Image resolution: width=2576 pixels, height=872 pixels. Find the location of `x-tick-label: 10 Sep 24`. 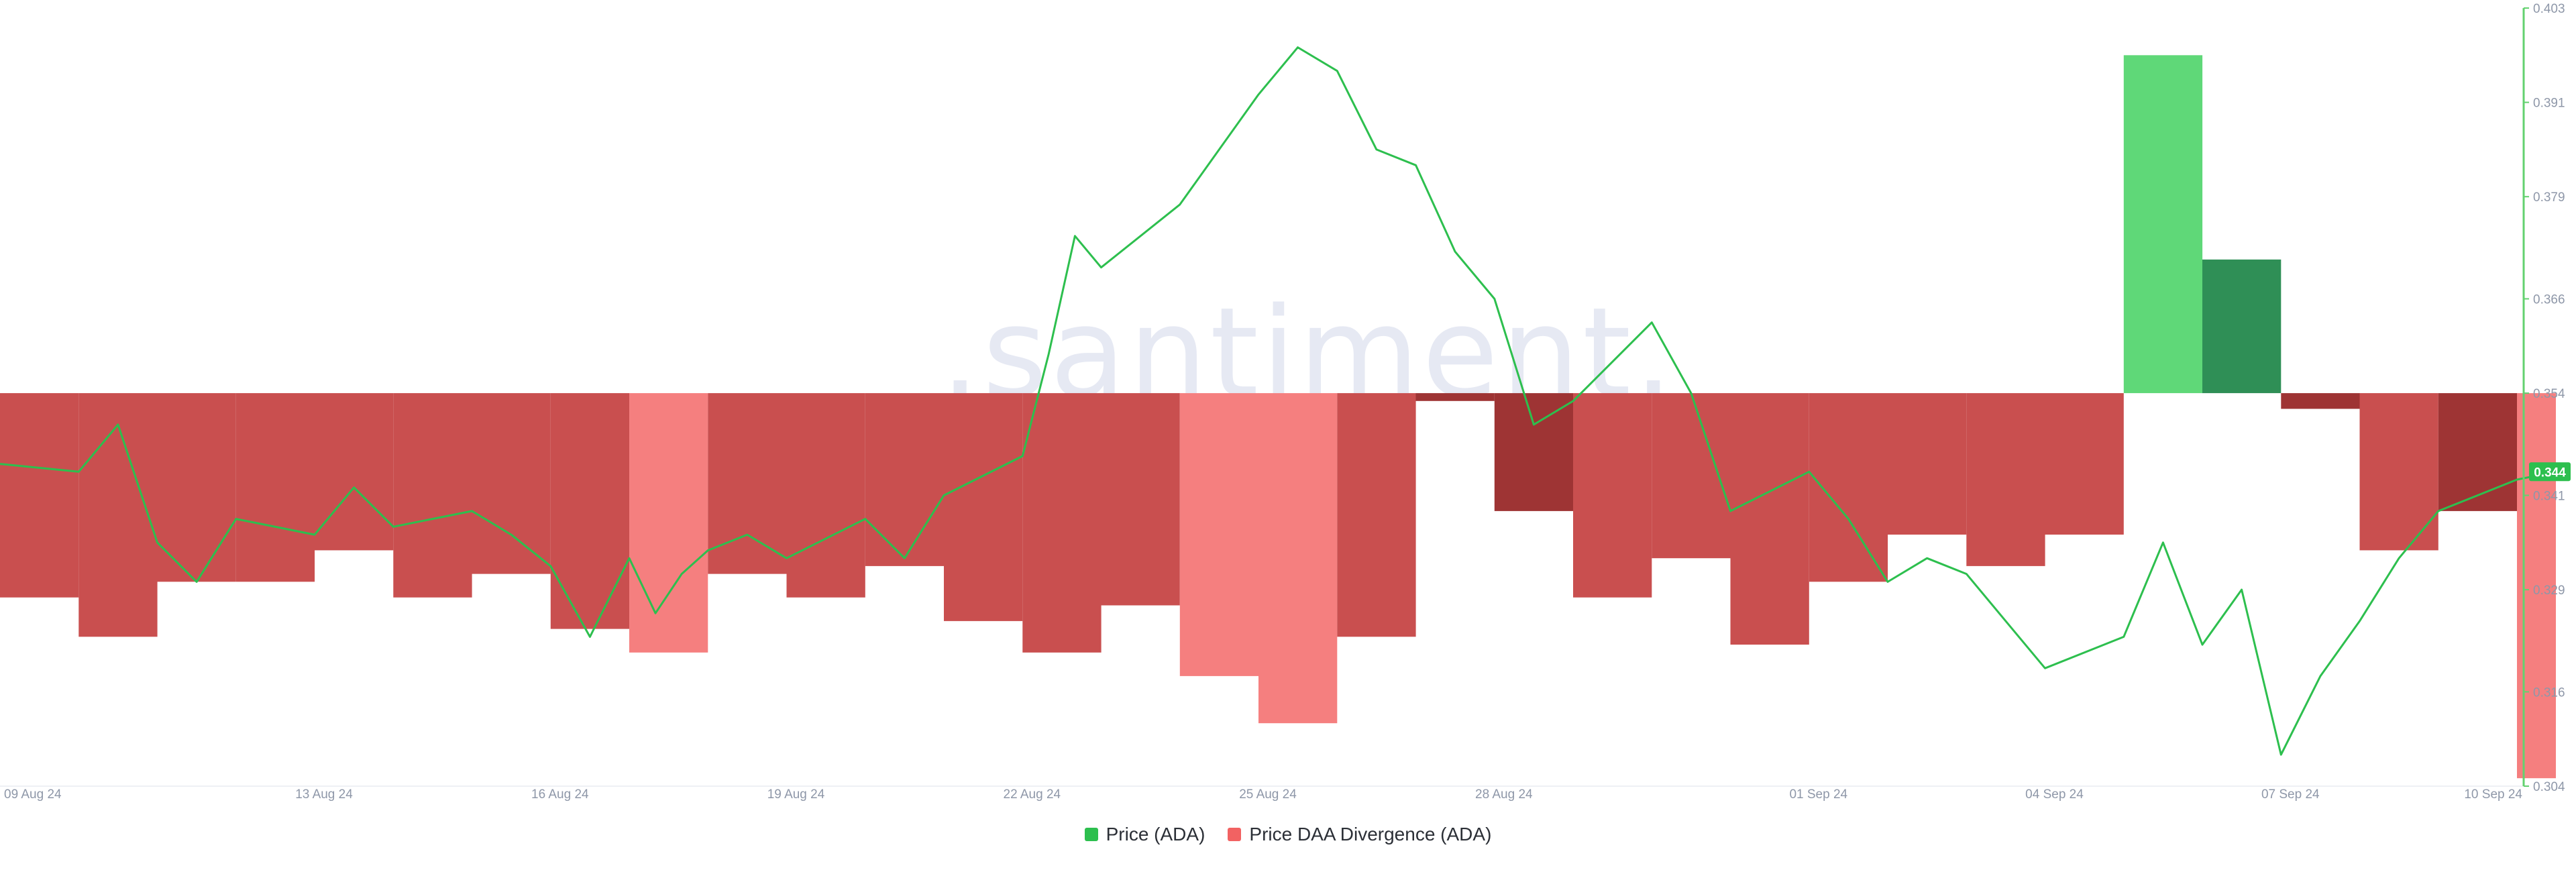

x-tick-label: 10 Sep 24 is located at coordinates (2493, 795).